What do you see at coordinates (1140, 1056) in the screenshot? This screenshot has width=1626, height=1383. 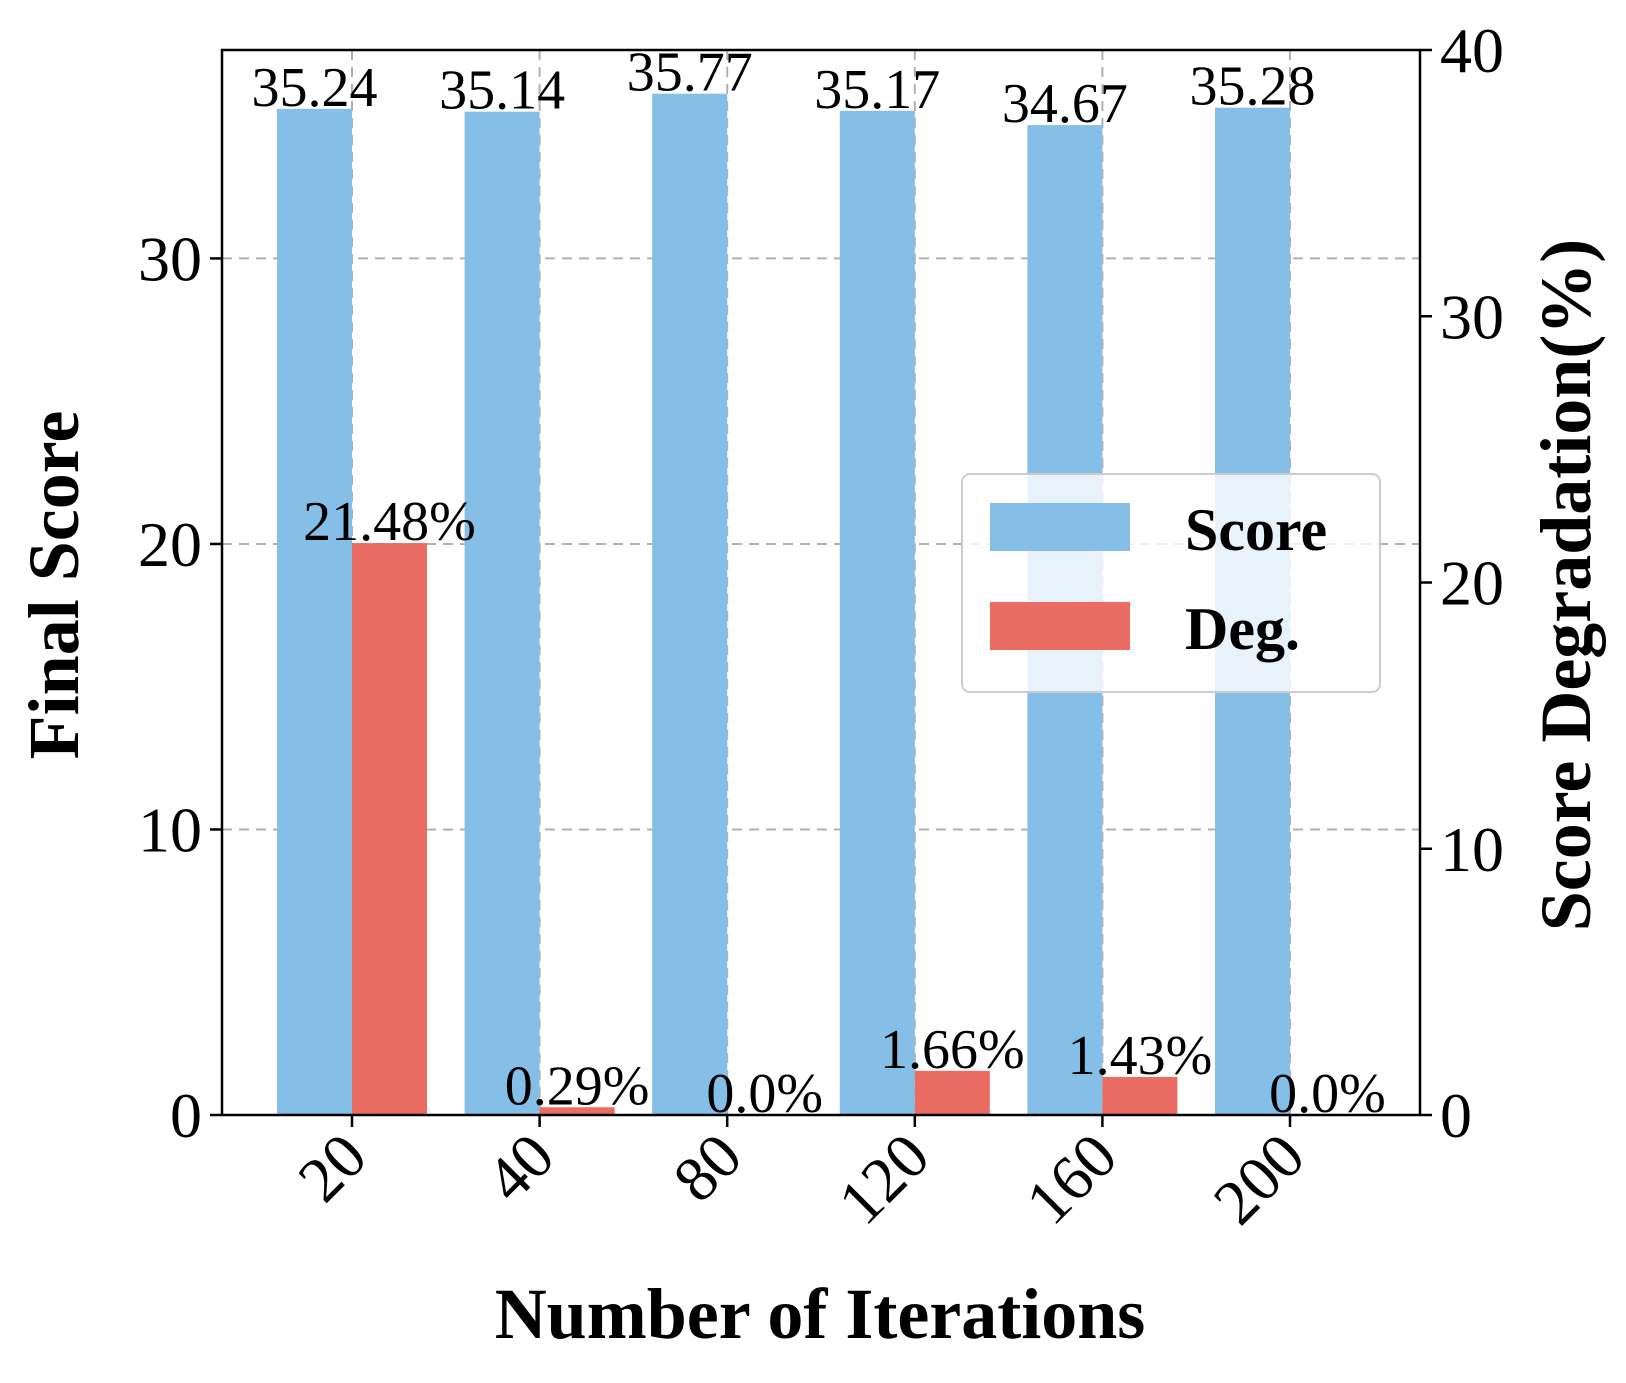 I see `deg-value-label: 1.43%` at bounding box center [1140, 1056].